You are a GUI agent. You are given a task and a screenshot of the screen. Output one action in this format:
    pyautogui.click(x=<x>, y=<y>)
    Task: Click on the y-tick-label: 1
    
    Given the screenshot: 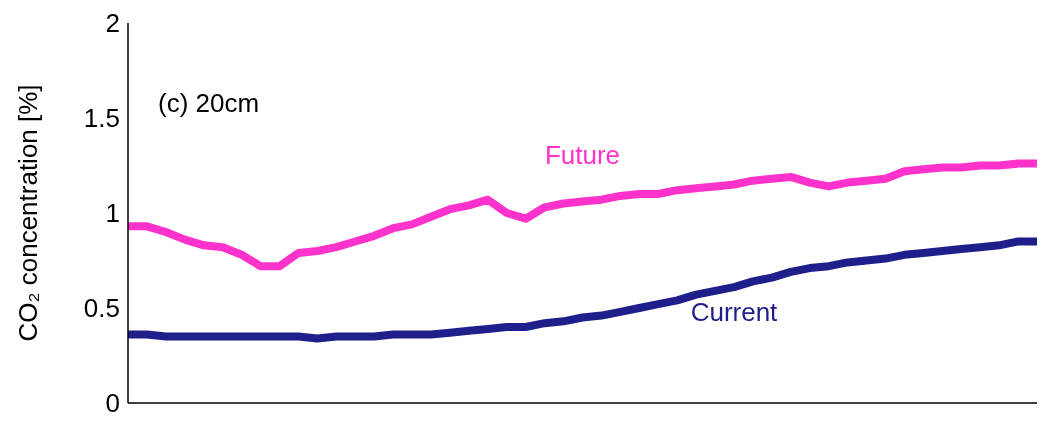 What is the action you would take?
    pyautogui.click(x=112, y=213)
    